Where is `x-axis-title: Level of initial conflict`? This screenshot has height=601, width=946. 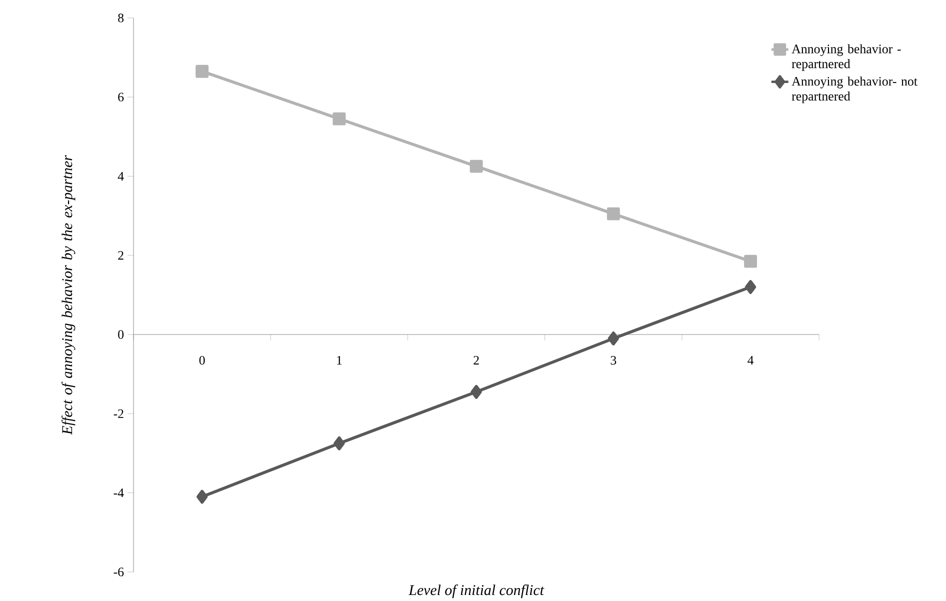 x-axis-title: Level of initial conflict is located at coordinates (476, 591).